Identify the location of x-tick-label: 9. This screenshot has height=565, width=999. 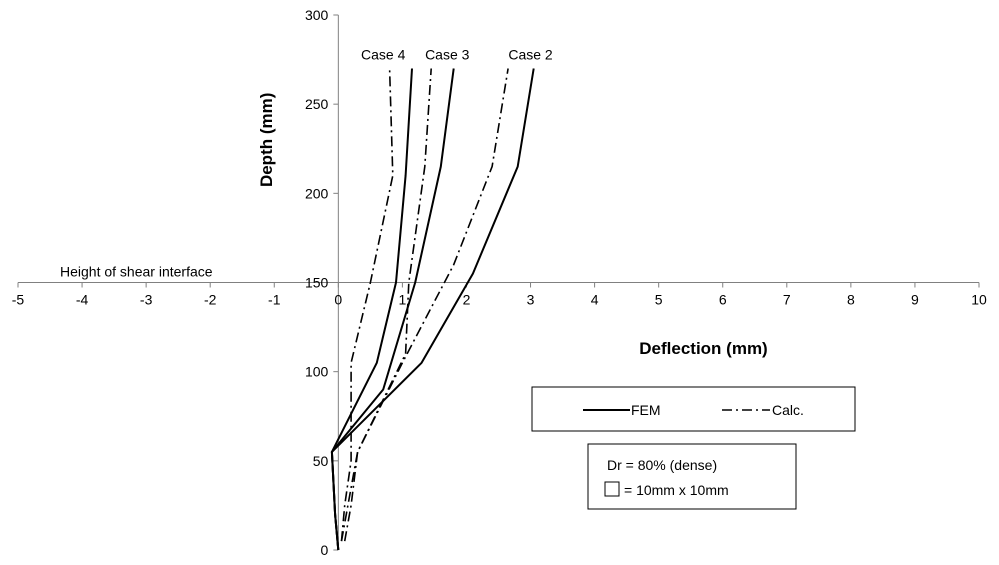
(915, 300).